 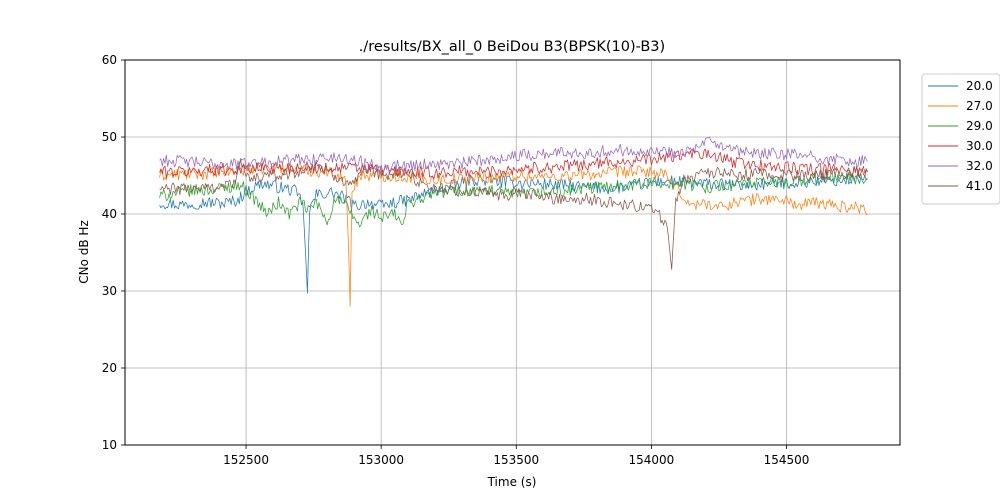 What do you see at coordinates (787, 460) in the screenshot?
I see `x-tick-label: 154500` at bounding box center [787, 460].